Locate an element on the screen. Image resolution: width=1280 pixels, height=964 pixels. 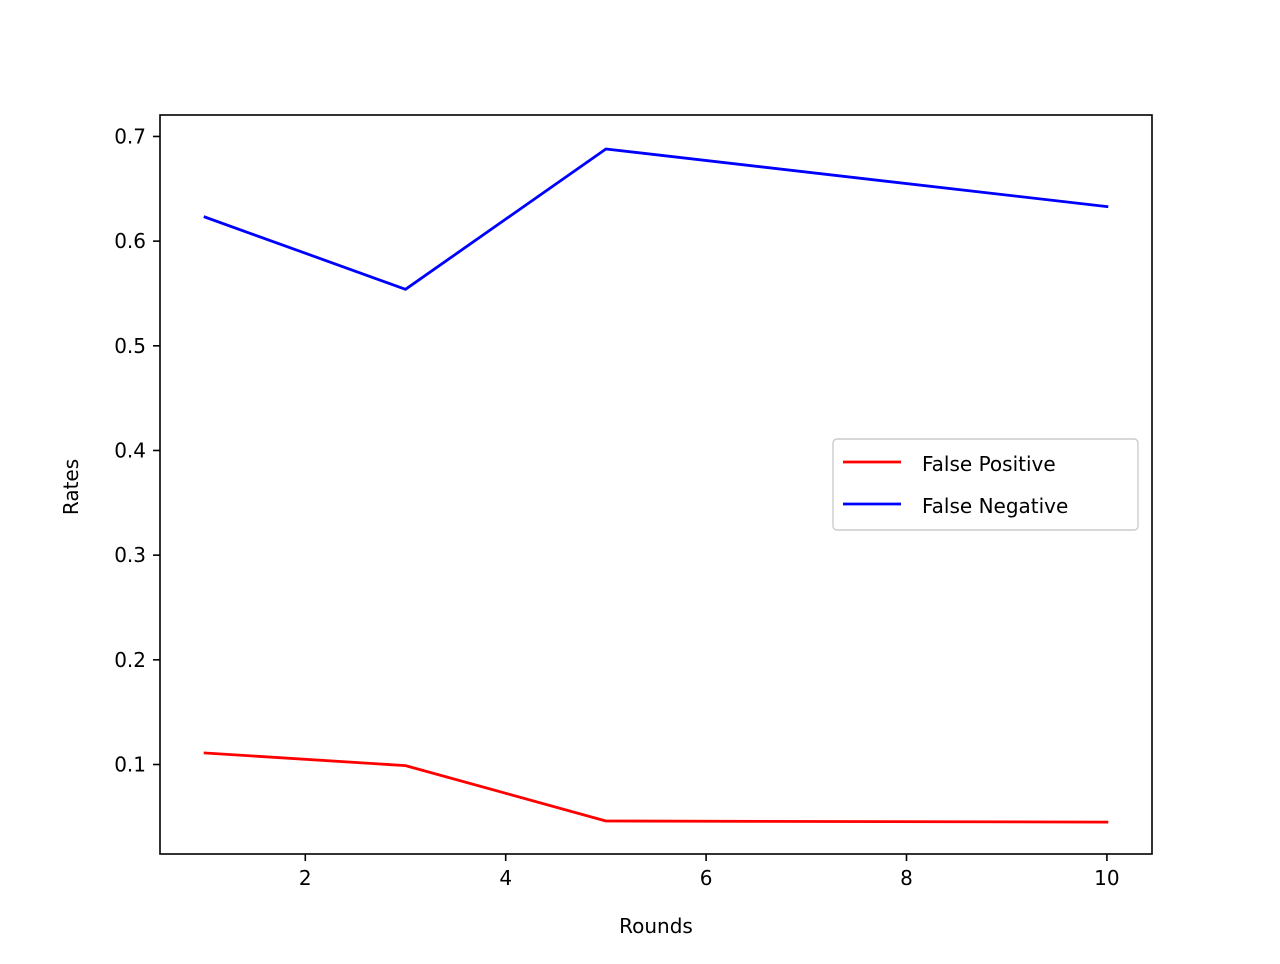
y-axis: 0.1 0.2 0.3 0.4 0.5 0.6 0.7 is located at coordinates (137, 450).